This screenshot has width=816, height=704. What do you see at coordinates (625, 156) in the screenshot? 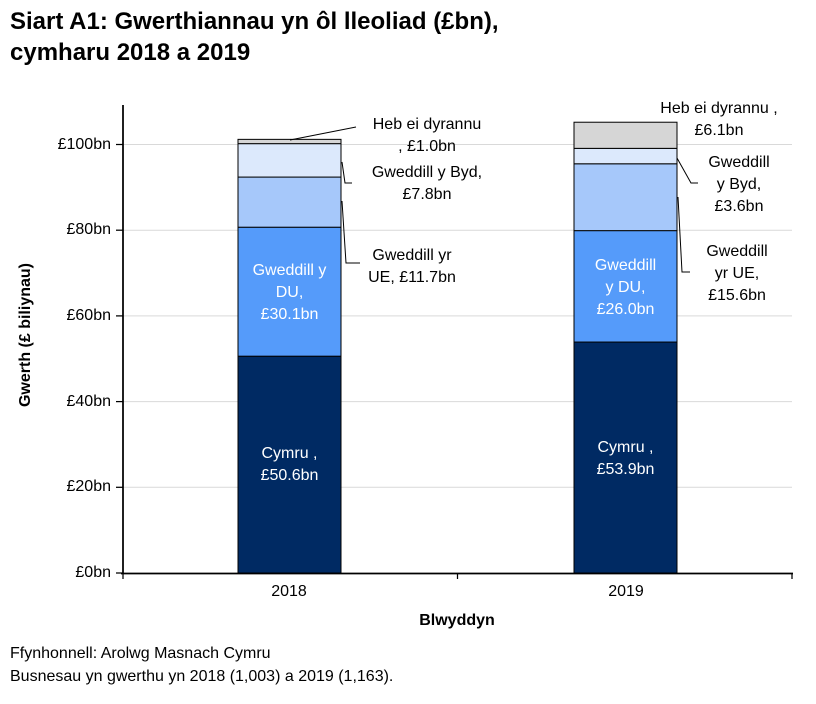
I see `bar-segment-2019-gweddill-y-byd` at bounding box center [625, 156].